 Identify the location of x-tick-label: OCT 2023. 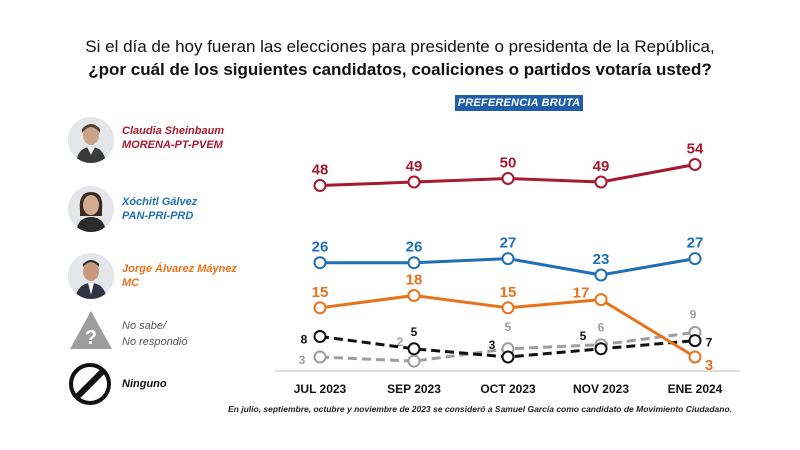
(508, 389).